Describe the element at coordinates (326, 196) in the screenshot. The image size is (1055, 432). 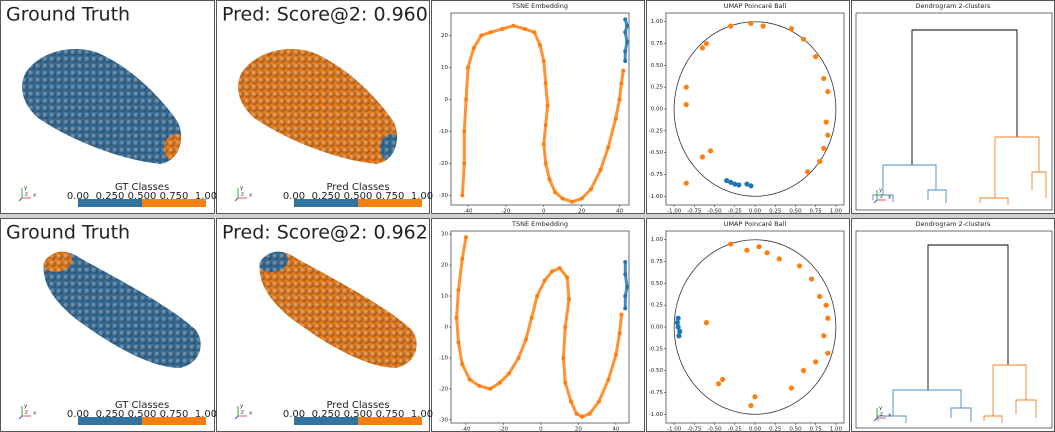
I see `colorbar-tick-label: 0.250` at that location.